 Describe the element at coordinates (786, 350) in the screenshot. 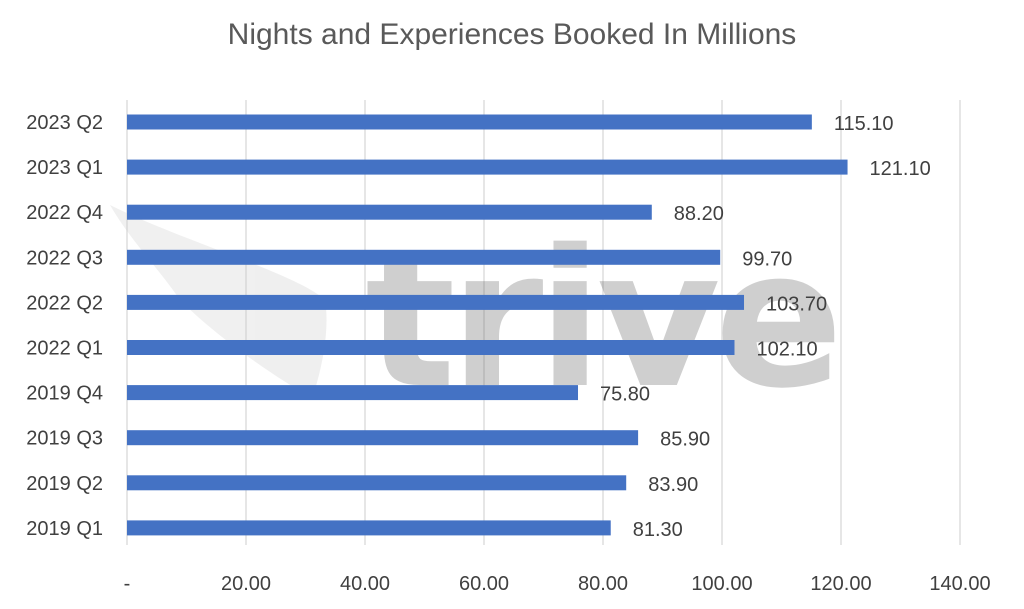

I see `data-label: 102.10` at that location.